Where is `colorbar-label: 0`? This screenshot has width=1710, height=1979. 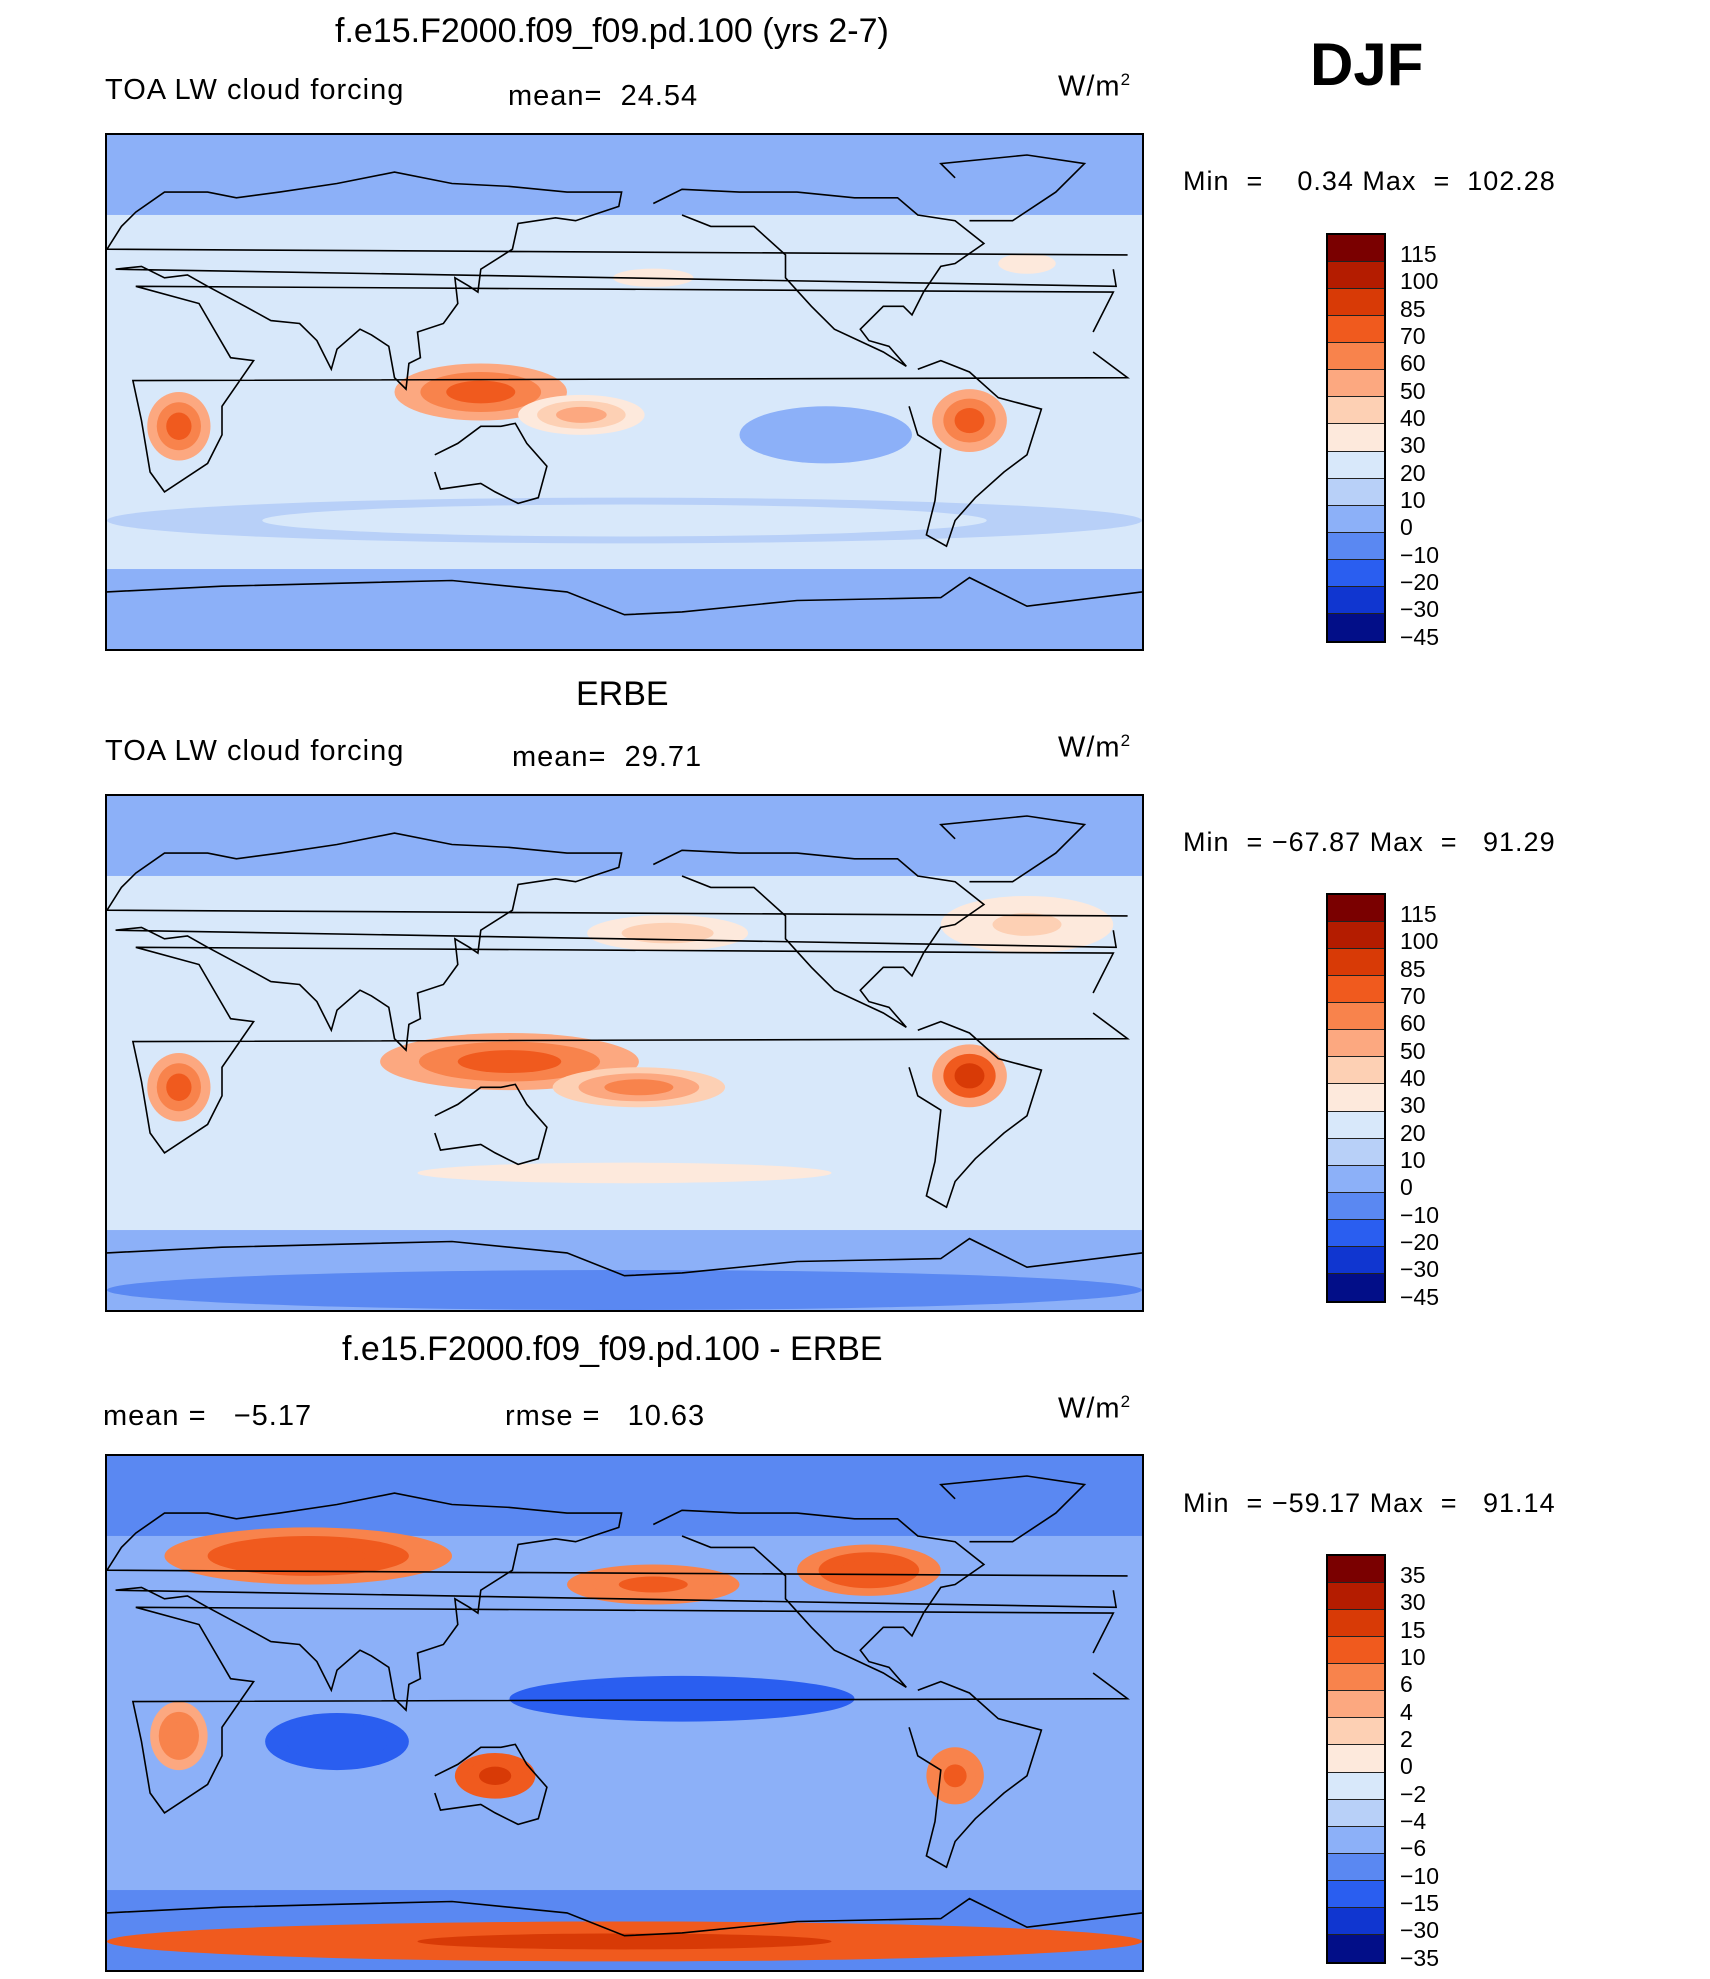 colorbar-label: 0 is located at coordinates (1406, 1187).